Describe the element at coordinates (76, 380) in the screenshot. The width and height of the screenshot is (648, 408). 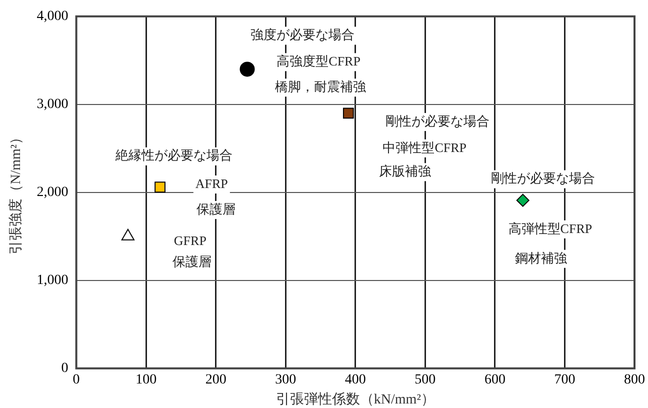
I see `x-tick-label: 0` at that location.